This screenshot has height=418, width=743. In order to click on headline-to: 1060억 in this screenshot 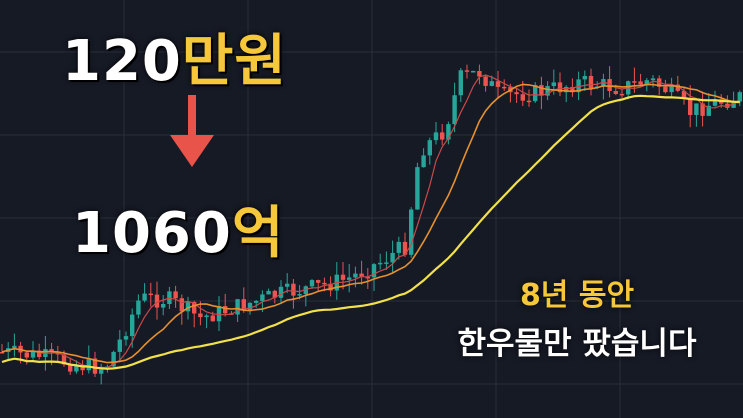, I will do `click(178, 228)`.